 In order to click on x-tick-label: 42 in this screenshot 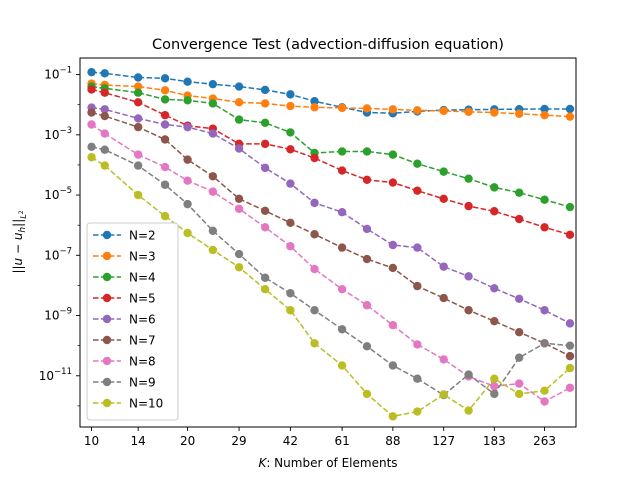, I will do `click(290, 441)`.